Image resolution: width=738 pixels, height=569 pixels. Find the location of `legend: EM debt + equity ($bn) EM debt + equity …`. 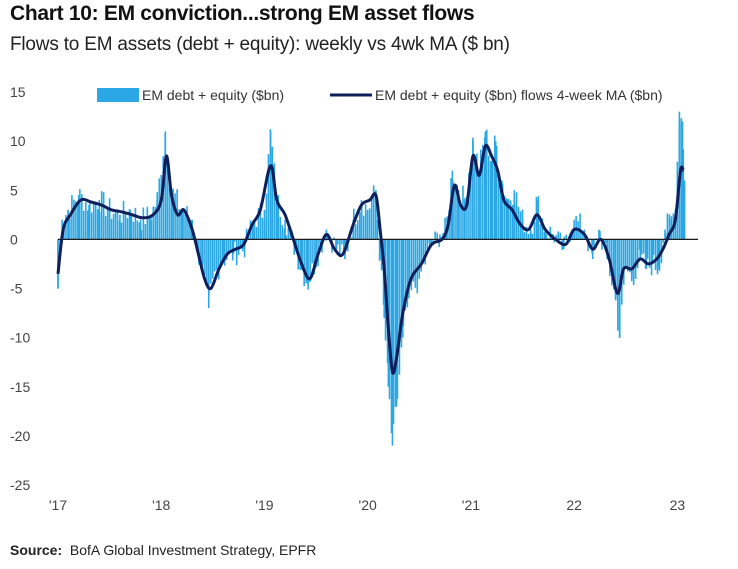

legend: EM debt + equity ($bn) EM debt + equity … is located at coordinates (380, 95).